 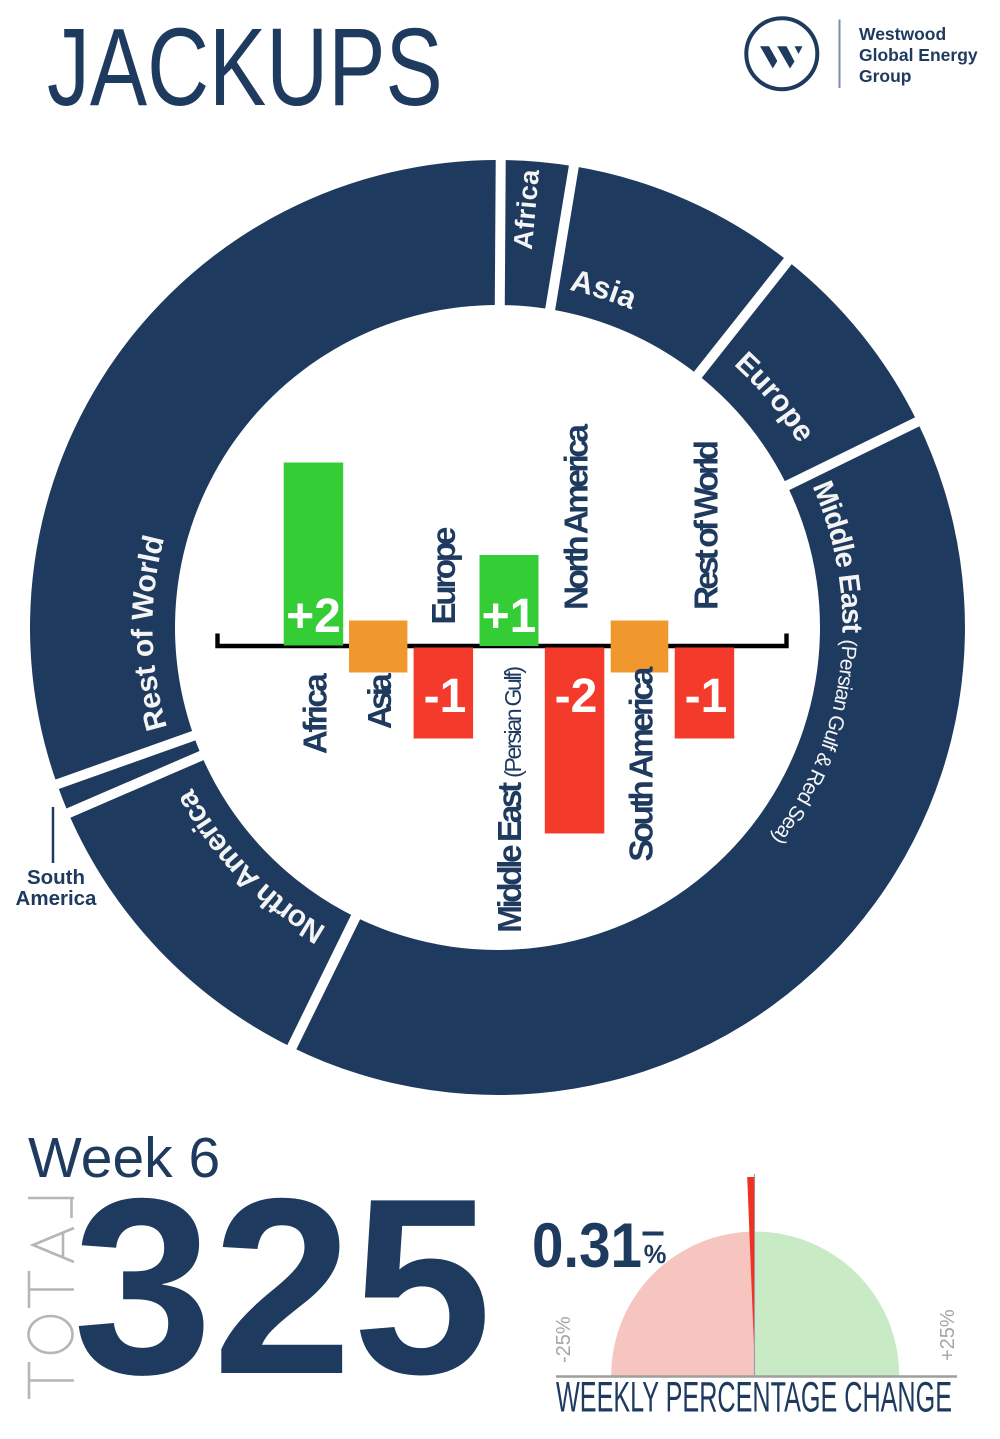 What do you see at coordinates (282, 1287) in the screenshot?
I see `svg-text: 325` at bounding box center [282, 1287].